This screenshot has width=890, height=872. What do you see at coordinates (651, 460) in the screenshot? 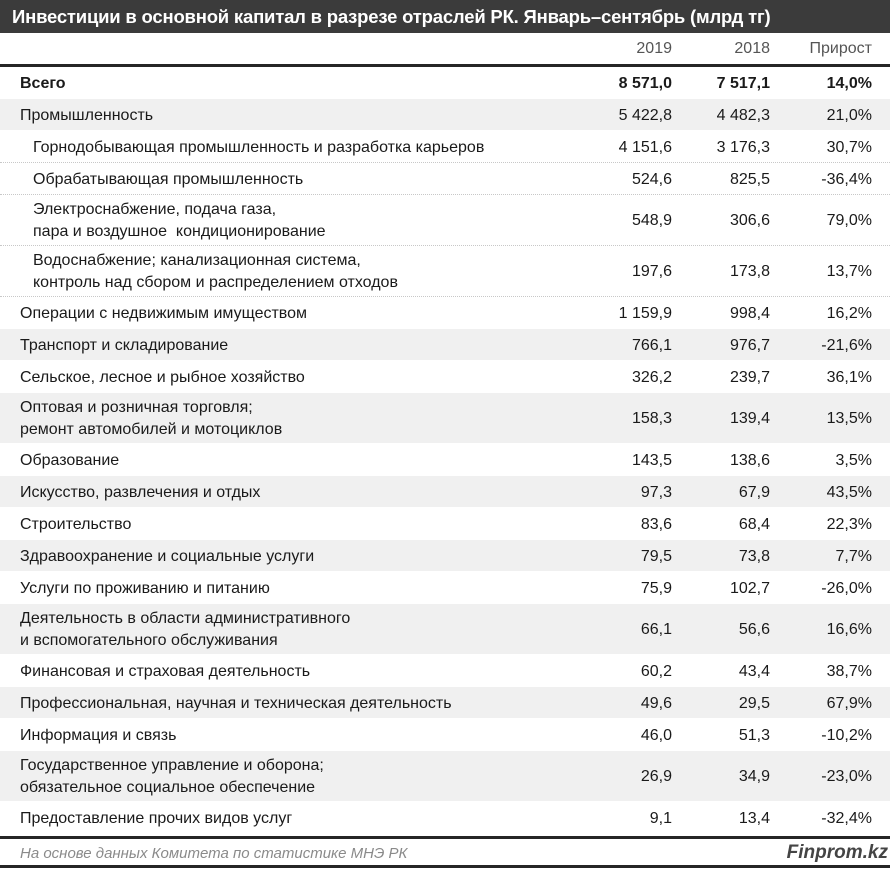
I see `value-2019: 143,5` at bounding box center [651, 460].